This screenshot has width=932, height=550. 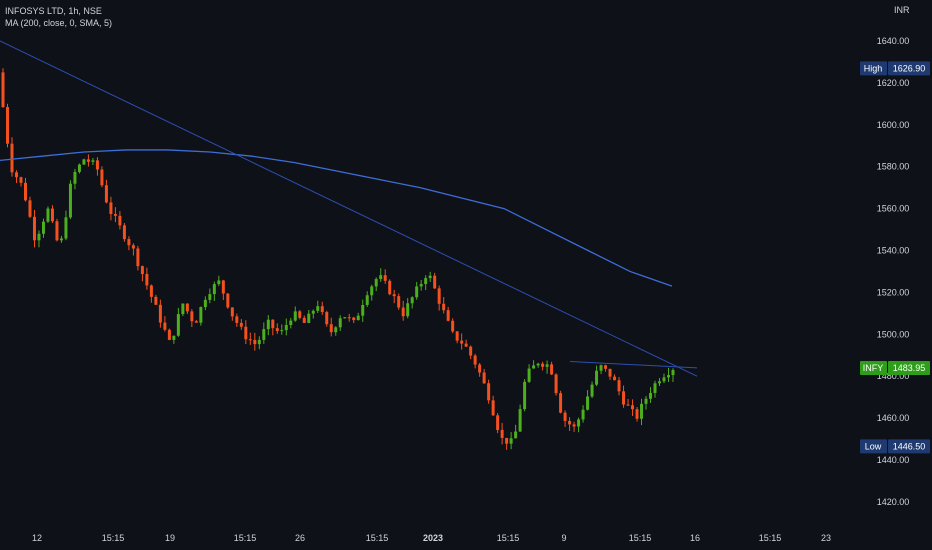 What do you see at coordinates (909, 68) in the screenshot?
I see `high-price-tag-value: 1626.90` at bounding box center [909, 68].